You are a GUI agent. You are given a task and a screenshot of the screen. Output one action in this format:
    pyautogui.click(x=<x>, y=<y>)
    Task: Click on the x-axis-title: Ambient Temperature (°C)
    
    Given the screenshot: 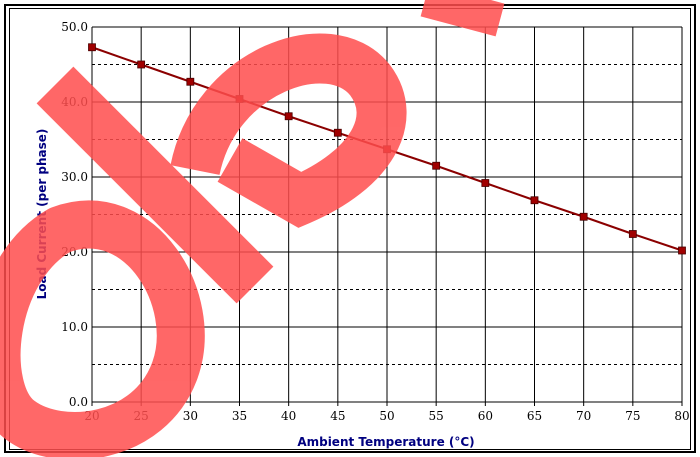 What is the action you would take?
    pyautogui.click(x=385, y=442)
    